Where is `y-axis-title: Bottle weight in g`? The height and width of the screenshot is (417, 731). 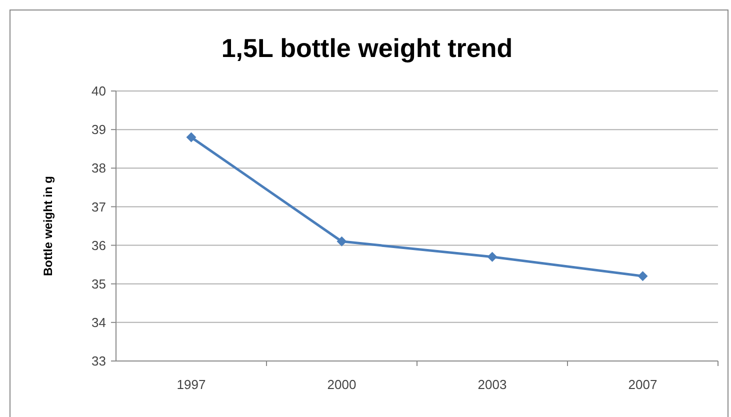
y-axis-title: Bottle weight in g is located at coordinates (48, 226).